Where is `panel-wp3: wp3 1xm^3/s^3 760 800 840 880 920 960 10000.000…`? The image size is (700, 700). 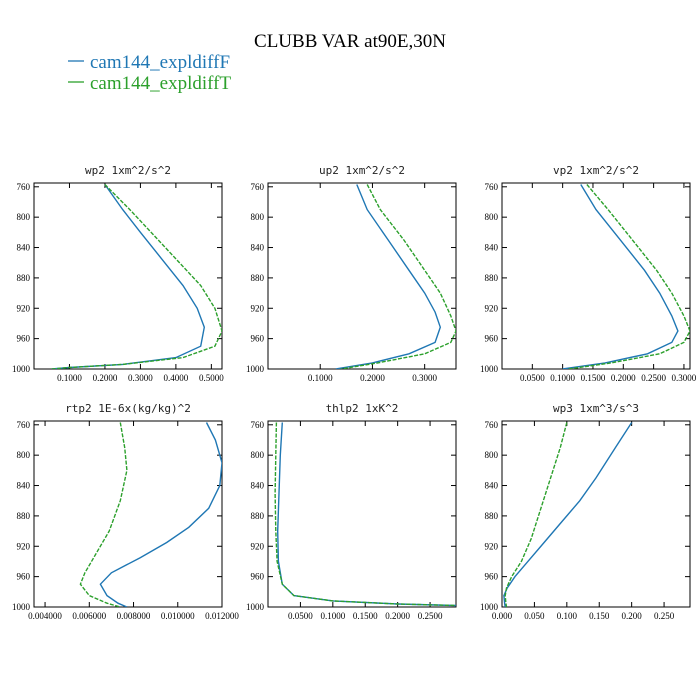 panel-wp3: wp3 1xm^3/s^3 760 800 840 880 920 960 10000.000… is located at coordinates (585, 511).